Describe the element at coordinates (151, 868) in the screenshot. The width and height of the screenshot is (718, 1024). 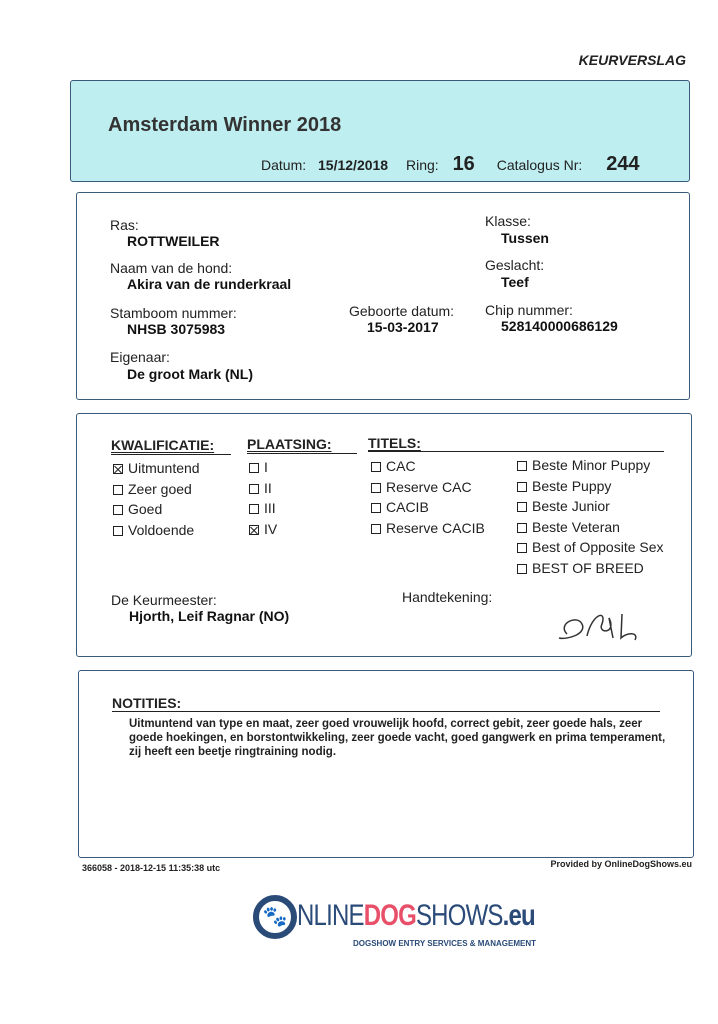
I see `id-stamp: 366058 - 2018-12-15 11:35:38 utc` at that location.